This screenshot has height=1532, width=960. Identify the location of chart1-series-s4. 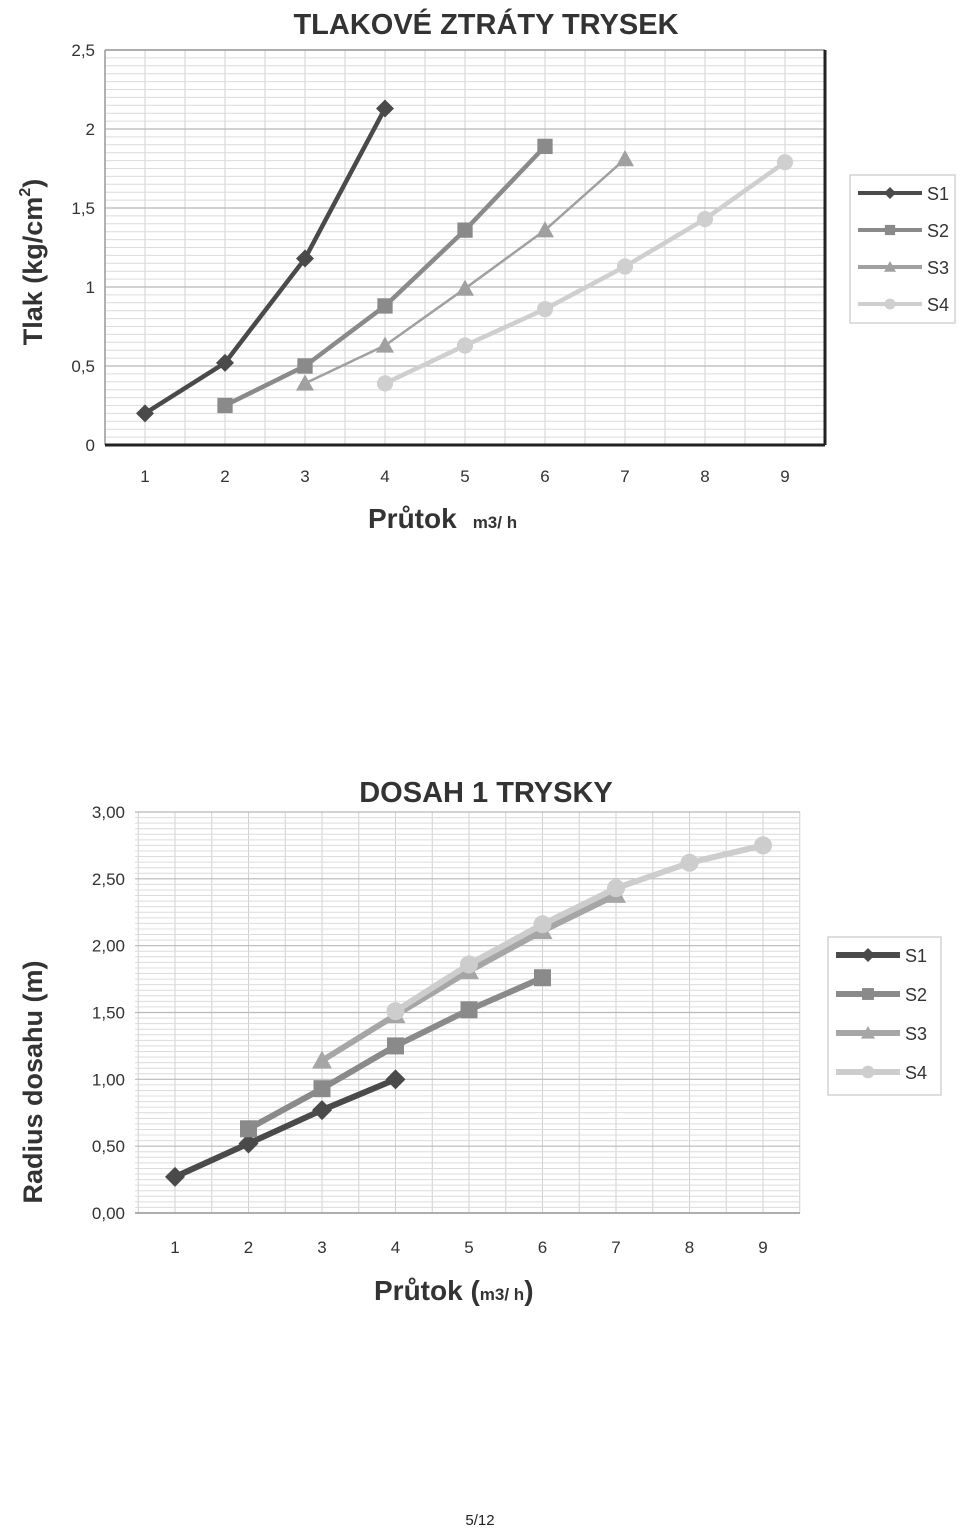
(585, 273).